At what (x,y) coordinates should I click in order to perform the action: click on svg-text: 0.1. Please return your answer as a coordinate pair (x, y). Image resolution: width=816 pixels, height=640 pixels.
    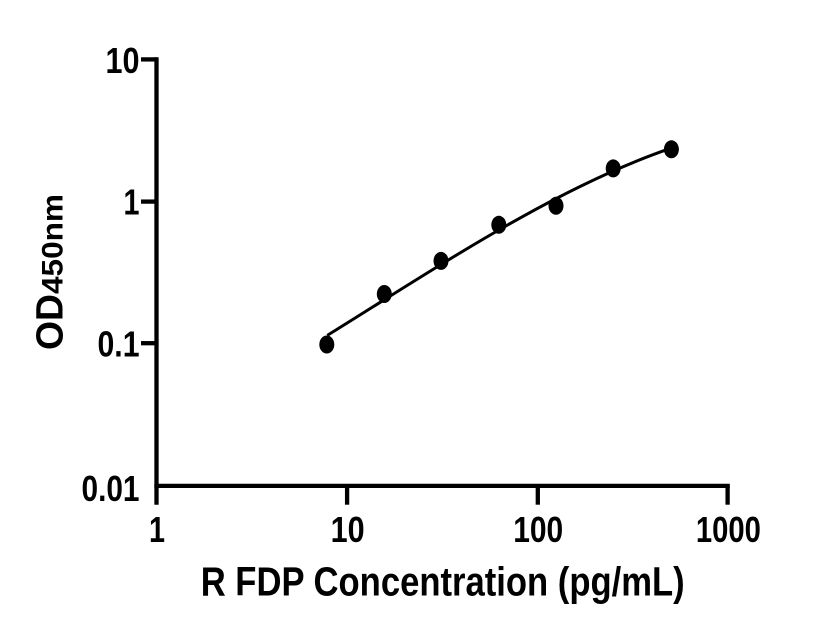
    Looking at the image, I should click on (119, 344).